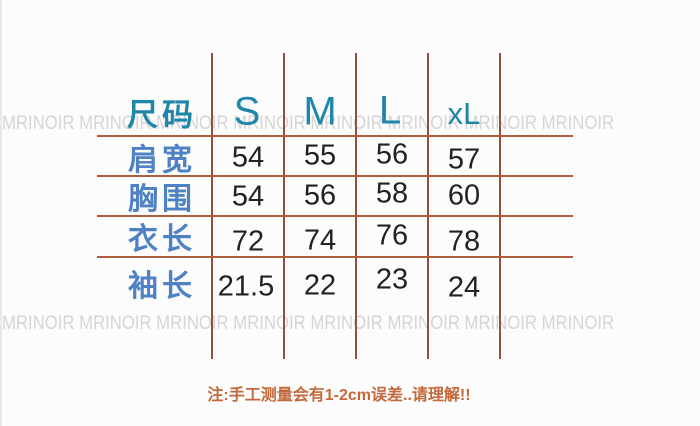 The height and width of the screenshot is (426, 700). What do you see at coordinates (464, 159) in the screenshot?
I see `table-cell: 57` at bounding box center [464, 159].